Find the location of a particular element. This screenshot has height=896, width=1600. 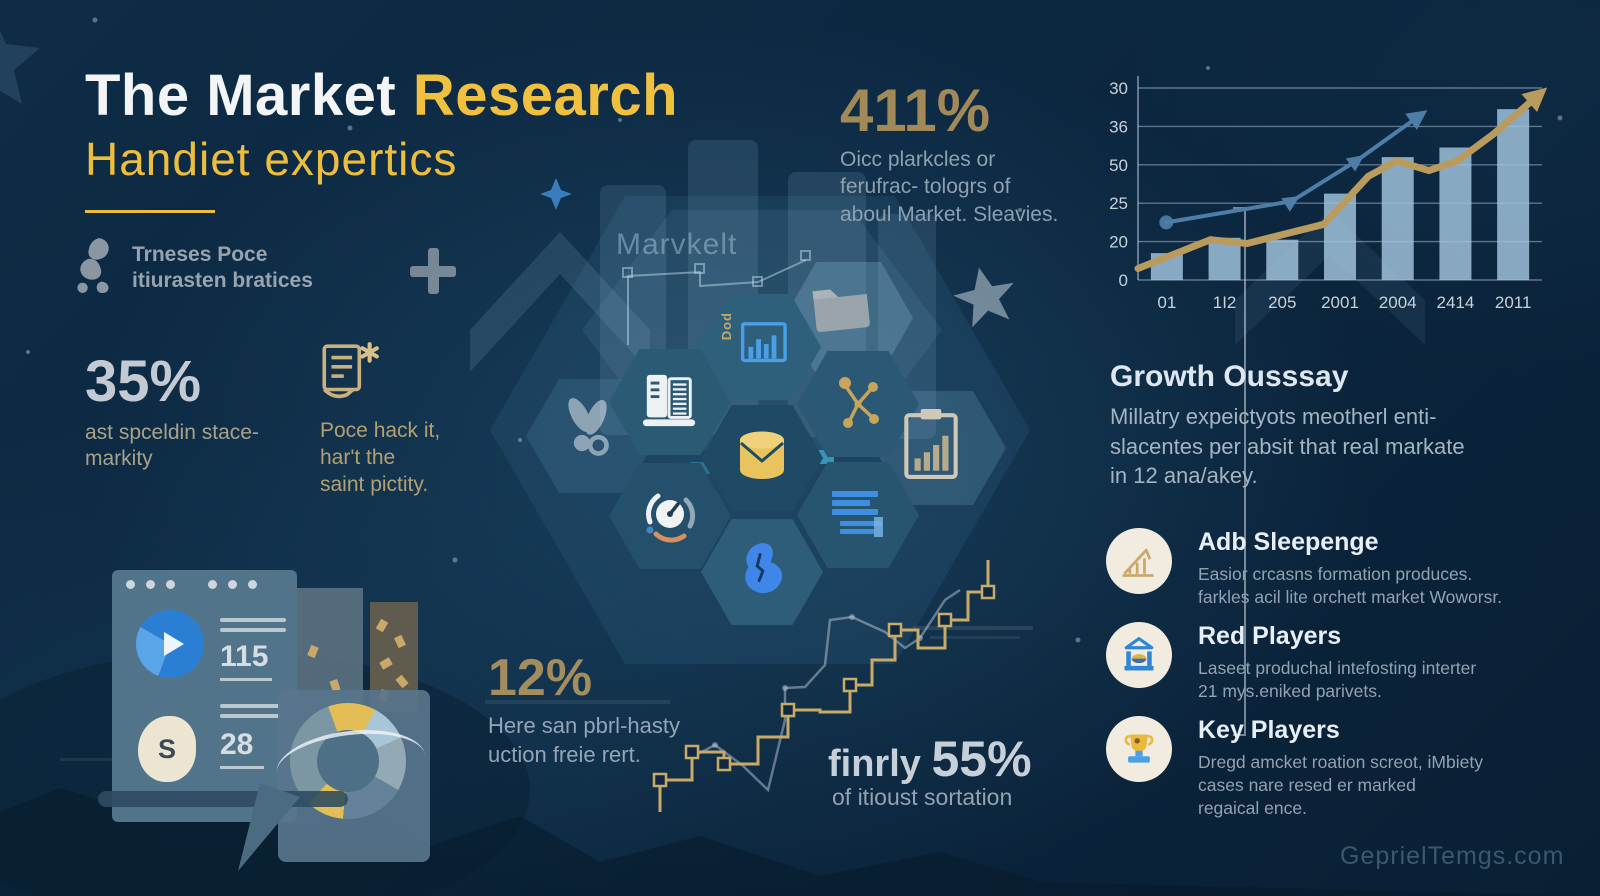

dashboard-metric-1: 115 is located at coordinates (244, 656).